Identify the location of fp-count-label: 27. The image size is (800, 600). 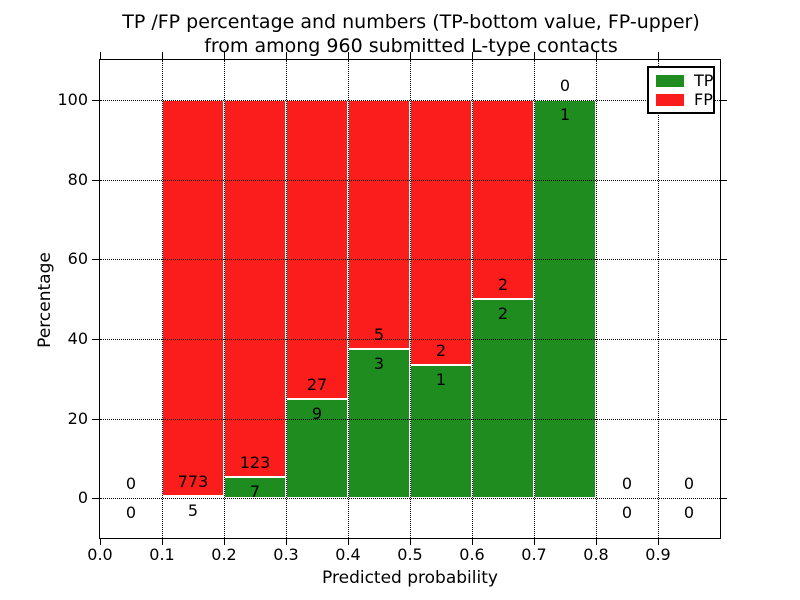
(317, 384).